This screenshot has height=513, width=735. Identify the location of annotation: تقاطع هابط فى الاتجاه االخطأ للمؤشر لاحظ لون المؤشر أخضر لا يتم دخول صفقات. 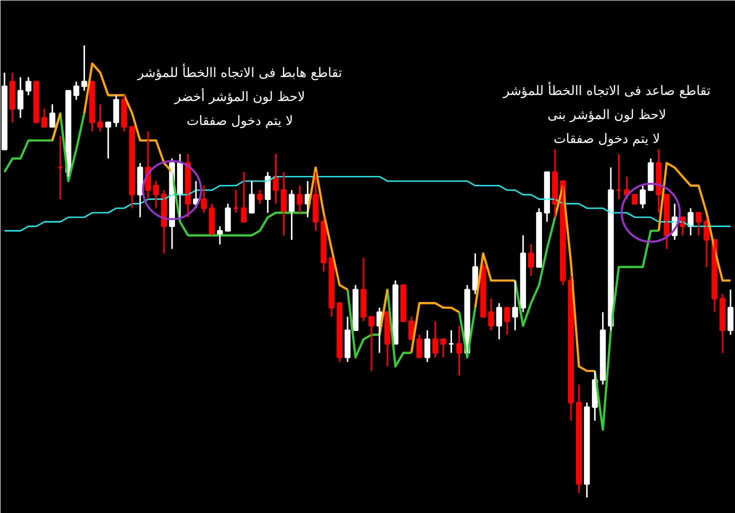
(239, 95).